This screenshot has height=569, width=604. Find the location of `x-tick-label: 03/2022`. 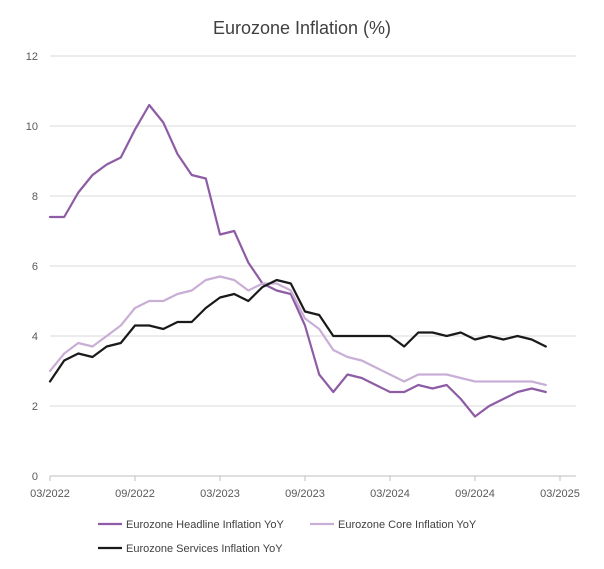

x-tick-label: 03/2022 is located at coordinates (50, 494).